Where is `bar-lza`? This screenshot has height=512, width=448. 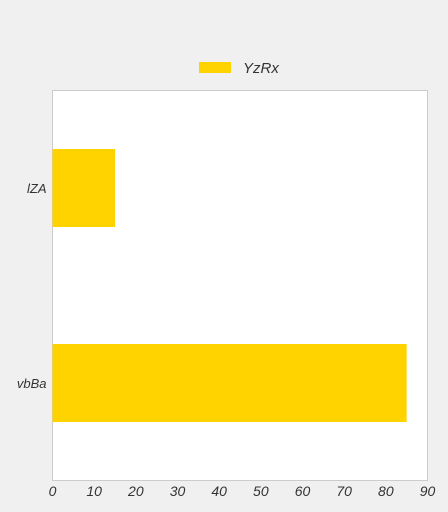
bar-lza is located at coordinates (84, 188).